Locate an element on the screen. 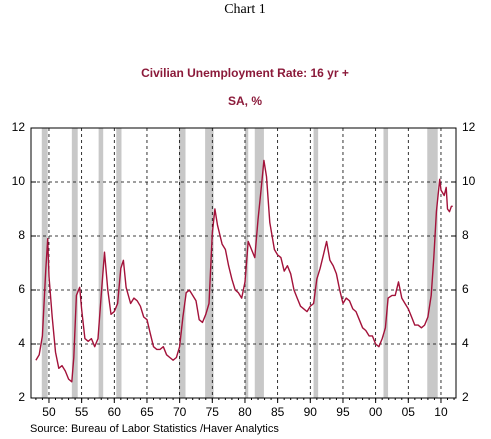 The height and width of the screenshot is (439, 491). chart-title: Civilian Unemployment Rate: 16 yr + is located at coordinates (245, 73).